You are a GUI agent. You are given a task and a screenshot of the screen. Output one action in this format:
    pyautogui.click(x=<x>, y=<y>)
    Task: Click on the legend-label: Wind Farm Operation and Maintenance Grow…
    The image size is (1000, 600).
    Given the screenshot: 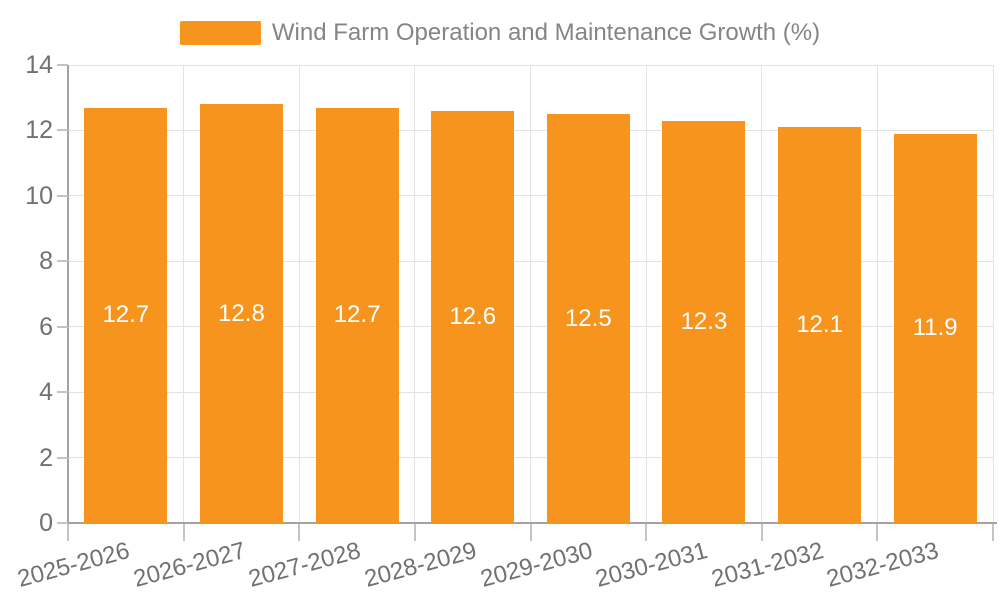 What is the action you would take?
    pyautogui.click(x=546, y=32)
    